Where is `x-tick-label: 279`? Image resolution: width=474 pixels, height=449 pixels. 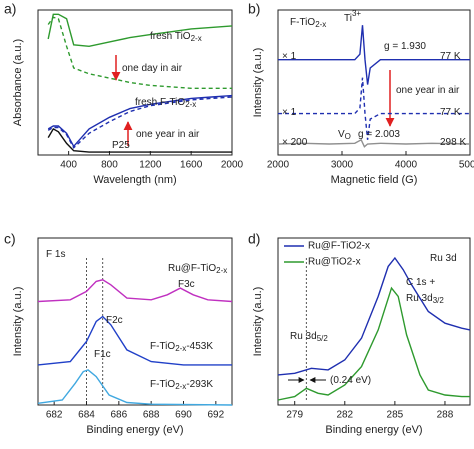 x-tick-label: 279 is located at coordinates (294, 415).